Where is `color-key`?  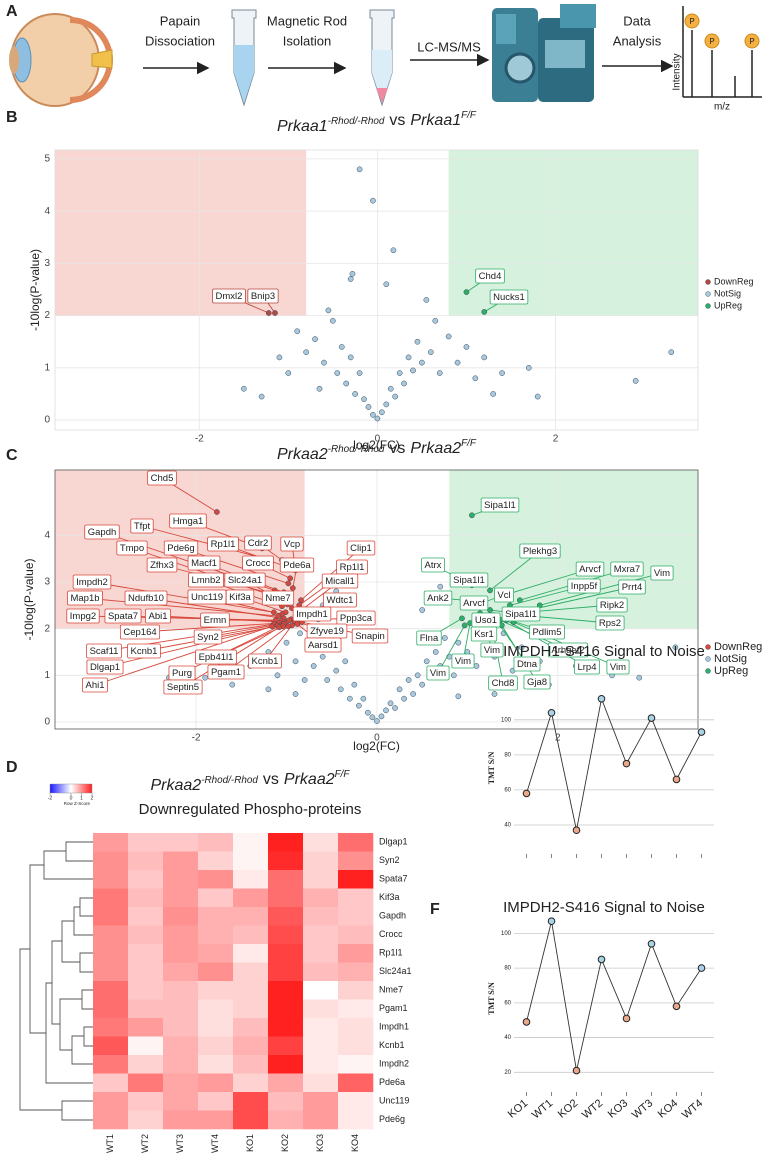
color-key is located at coordinates (71, 788).